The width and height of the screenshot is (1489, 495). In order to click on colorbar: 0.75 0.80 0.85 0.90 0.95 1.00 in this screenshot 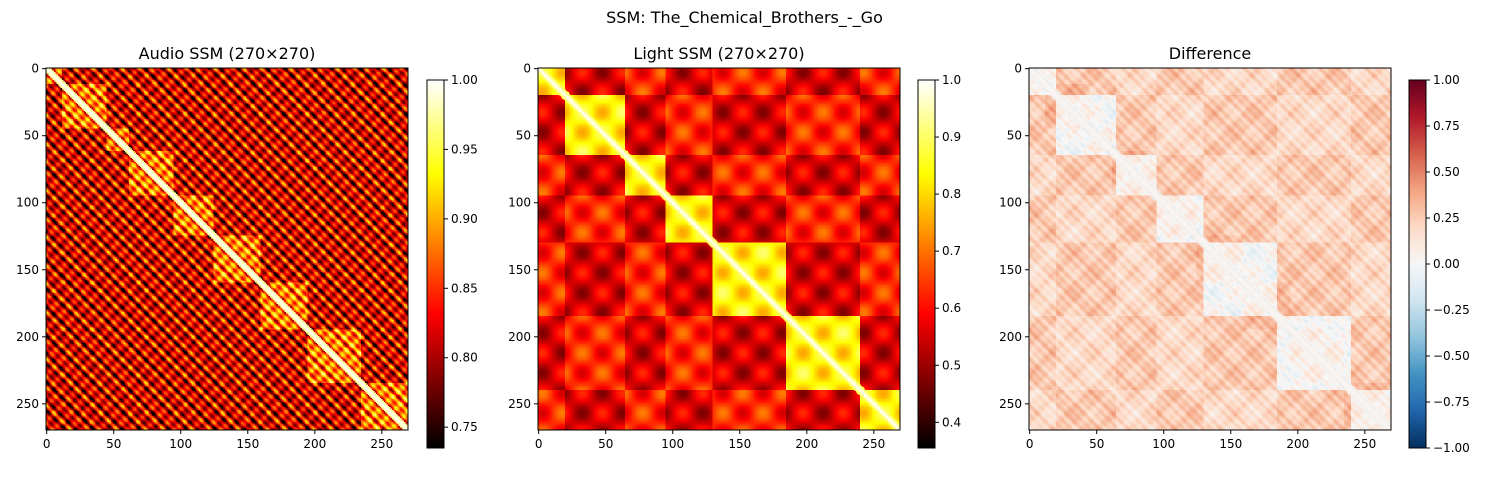, I will do `click(452, 261)`.